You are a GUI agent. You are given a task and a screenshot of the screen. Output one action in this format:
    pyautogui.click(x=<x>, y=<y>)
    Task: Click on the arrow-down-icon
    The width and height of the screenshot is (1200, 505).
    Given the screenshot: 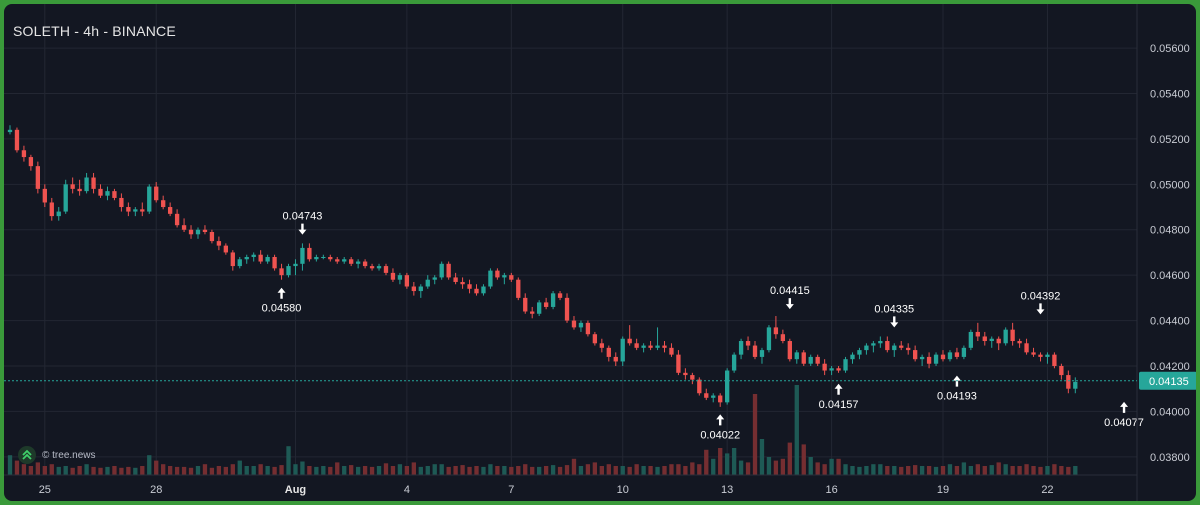 What is the action you would take?
    pyautogui.click(x=789, y=304)
    